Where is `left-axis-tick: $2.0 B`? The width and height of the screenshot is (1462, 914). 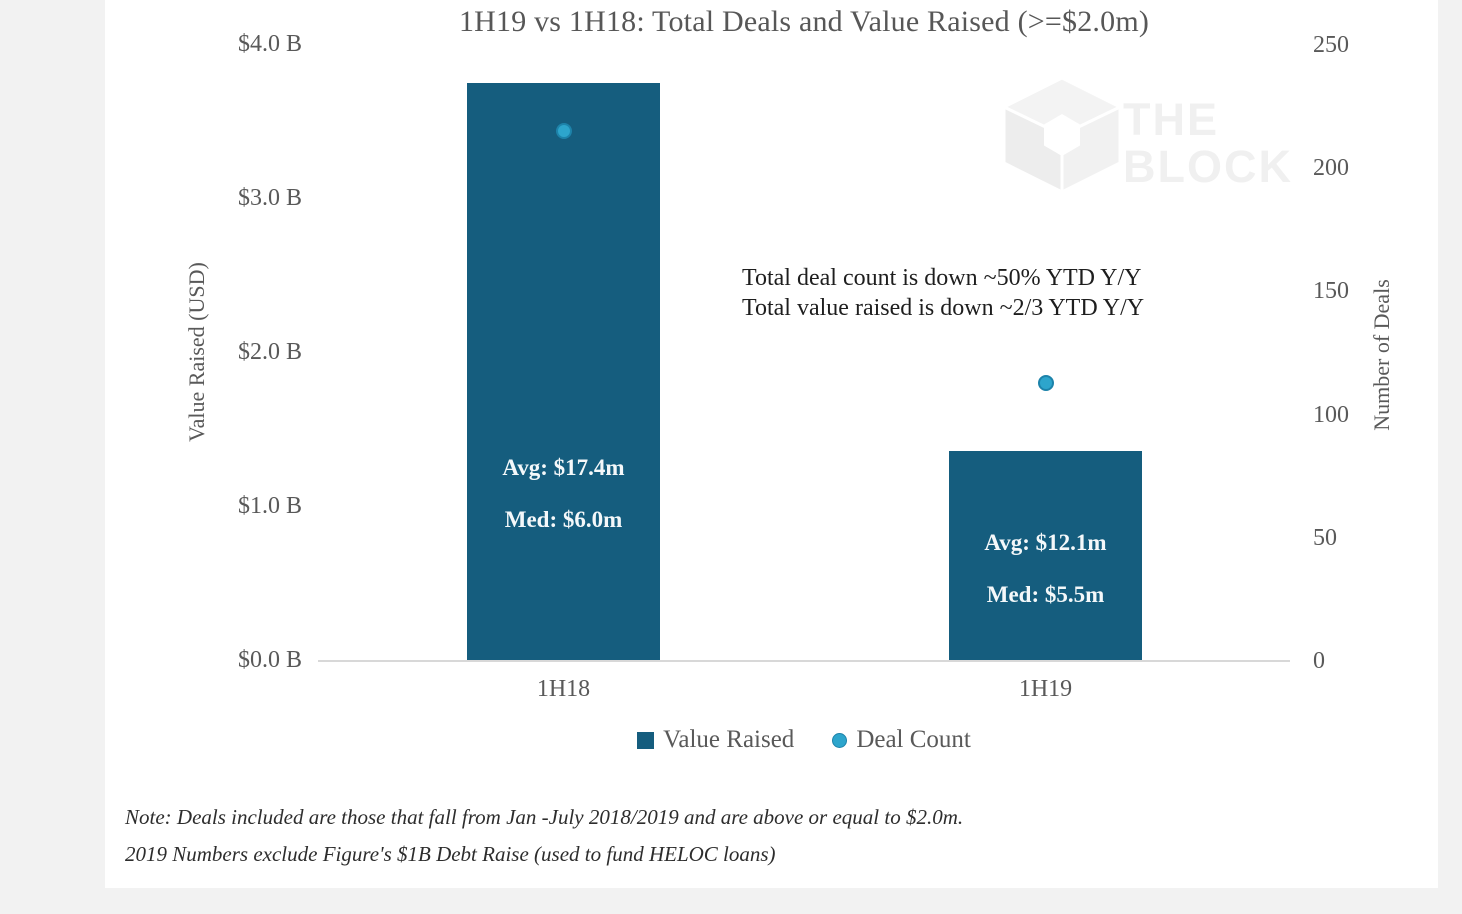
left-axis-tick: $2.0 B is located at coordinates (269, 352).